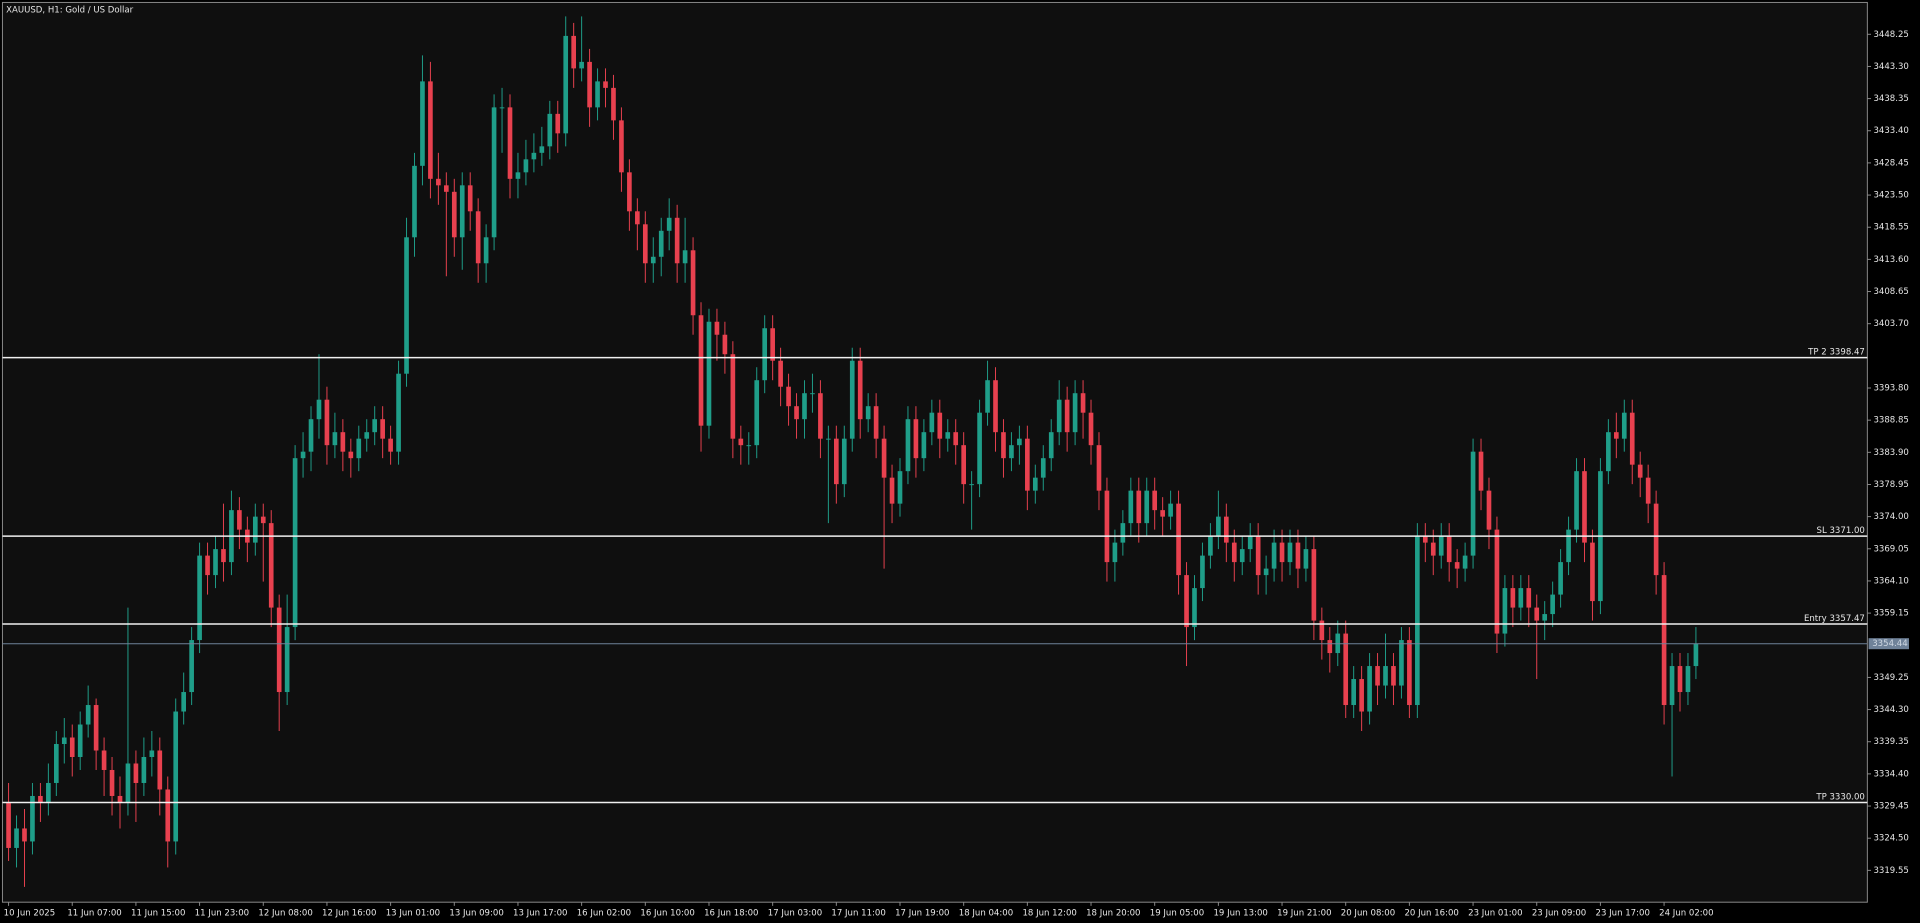 The height and width of the screenshot is (923, 1920). I want to click on x-tick-label: 12 Jun 16:00, so click(349, 914).